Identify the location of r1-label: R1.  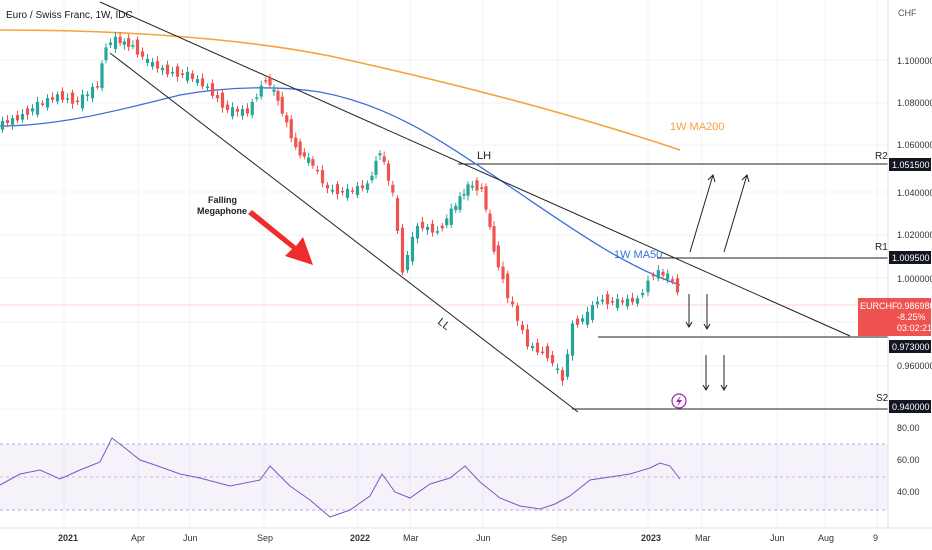
(881, 247).